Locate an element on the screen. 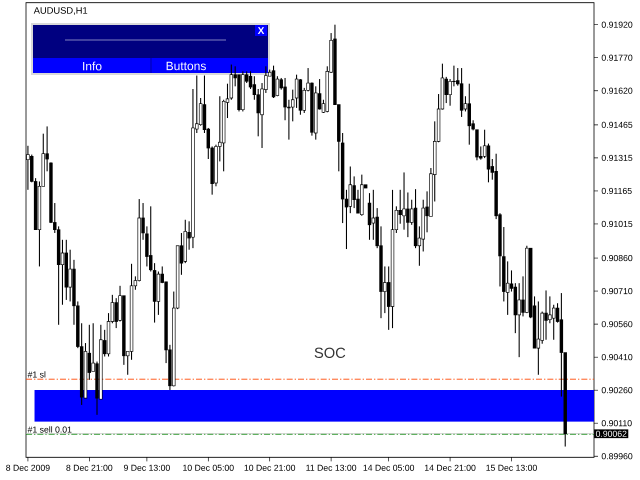 The width and height of the screenshot is (640, 480). annotation: SOC is located at coordinates (330, 353).